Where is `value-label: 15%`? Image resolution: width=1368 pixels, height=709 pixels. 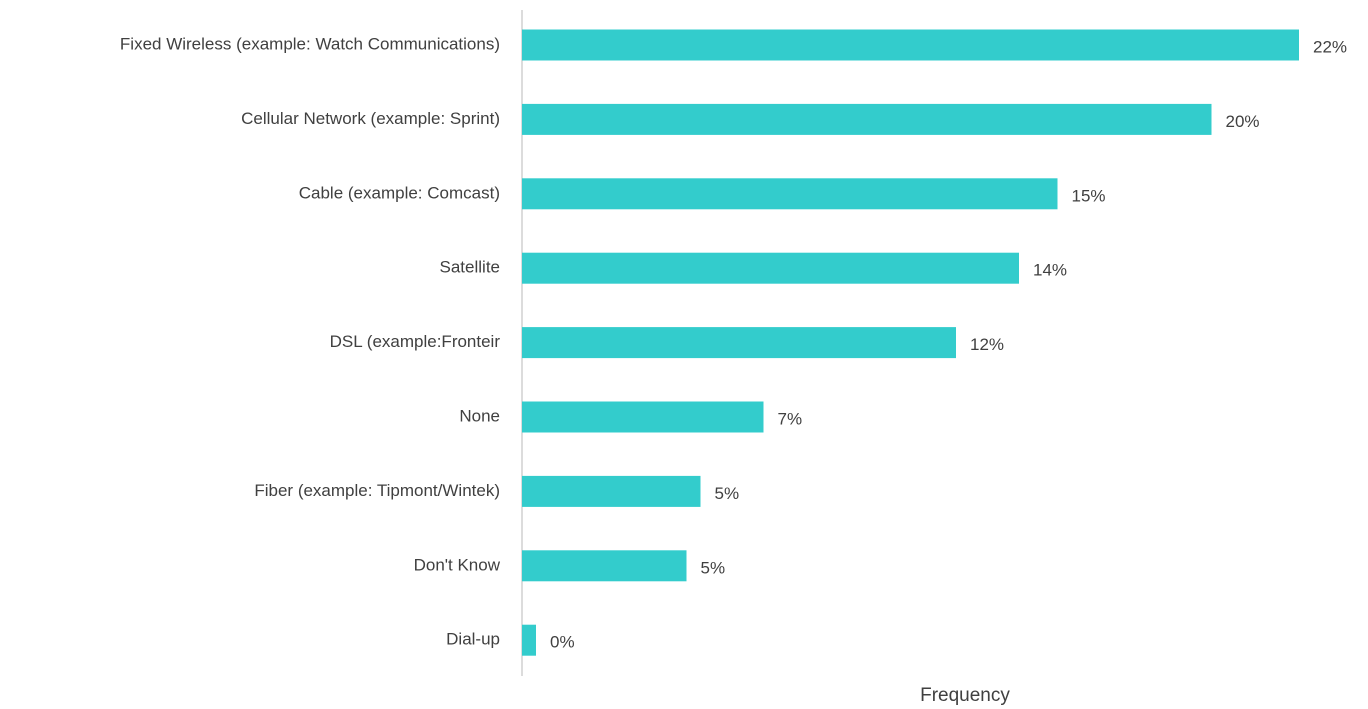 value-label: 15% is located at coordinates (1089, 195).